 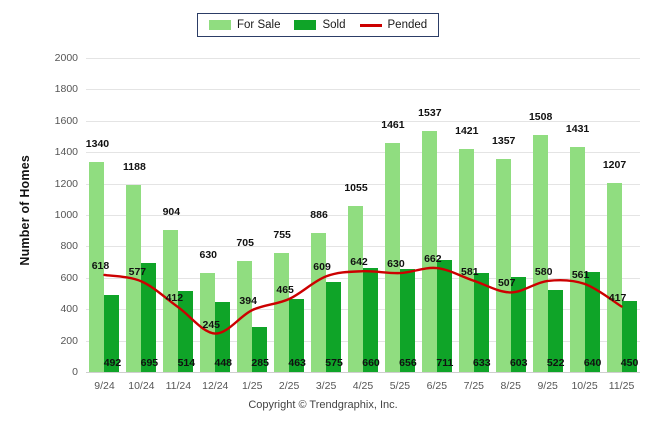 What do you see at coordinates (359, 262) in the screenshot?
I see `pended-data-label: 642` at bounding box center [359, 262].